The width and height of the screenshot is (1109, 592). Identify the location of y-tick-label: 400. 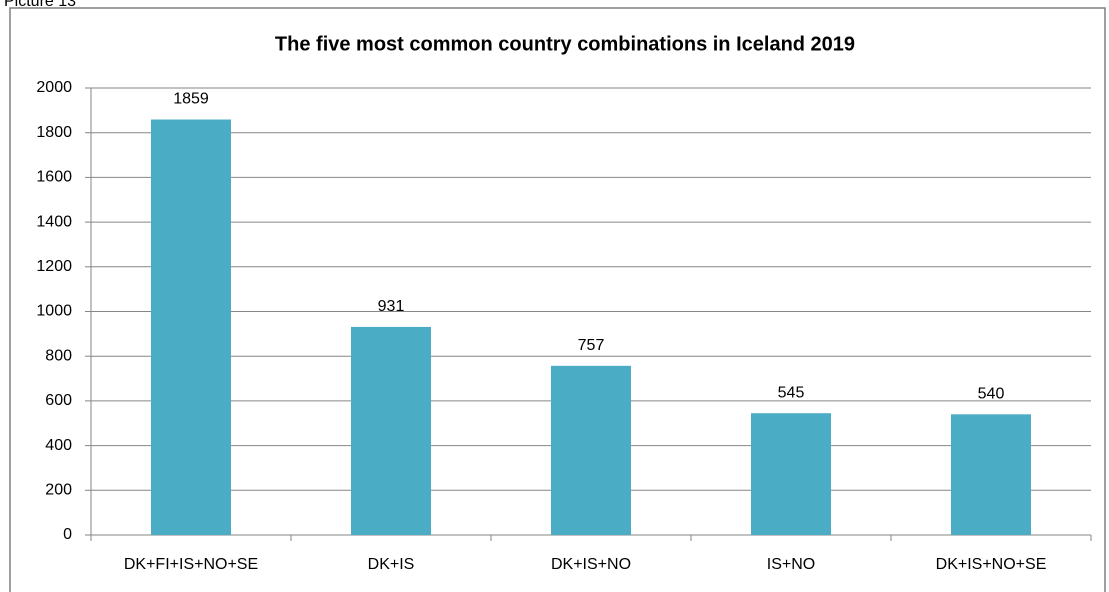
(58, 445).